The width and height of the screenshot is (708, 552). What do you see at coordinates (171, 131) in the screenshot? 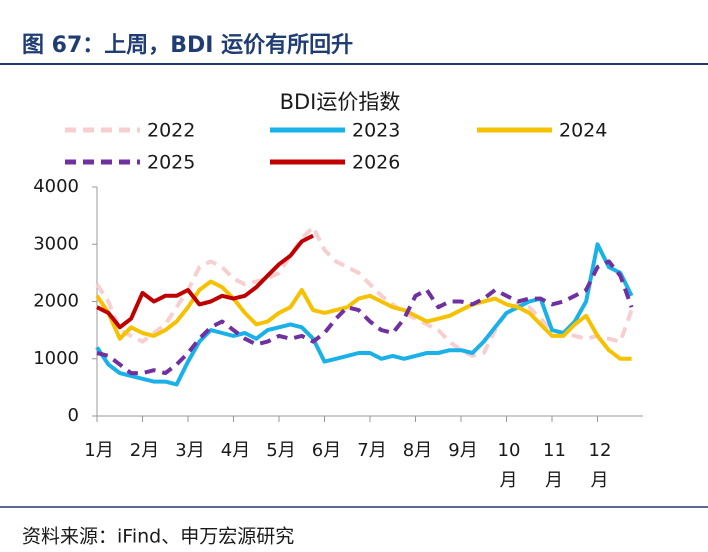
I see `legend-label: 2022` at bounding box center [171, 131].